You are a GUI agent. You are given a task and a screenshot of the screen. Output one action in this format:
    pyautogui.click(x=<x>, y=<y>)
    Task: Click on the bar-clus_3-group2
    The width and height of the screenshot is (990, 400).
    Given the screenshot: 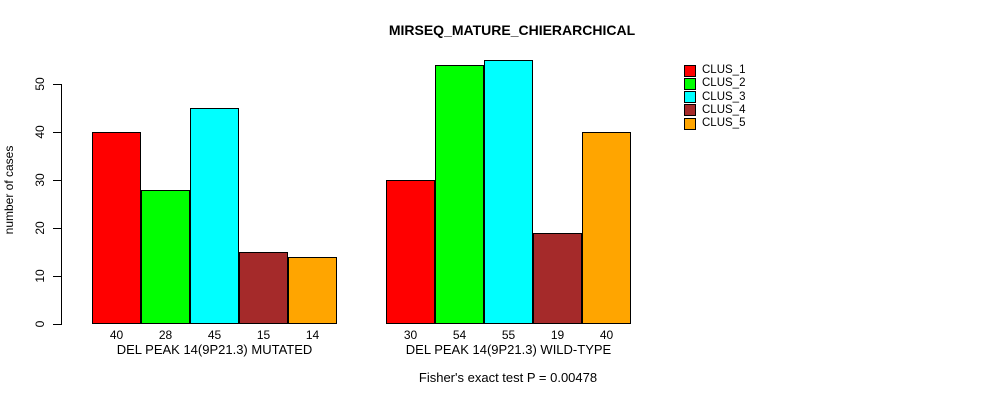 What is the action you would take?
    pyautogui.click(x=508, y=192)
    